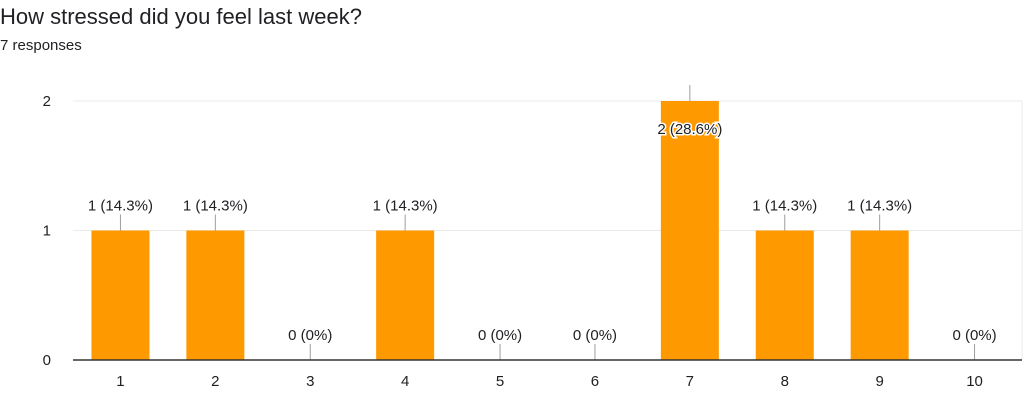  What do you see at coordinates (310, 381) in the screenshot?
I see `x-tick-label: 3` at bounding box center [310, 381].